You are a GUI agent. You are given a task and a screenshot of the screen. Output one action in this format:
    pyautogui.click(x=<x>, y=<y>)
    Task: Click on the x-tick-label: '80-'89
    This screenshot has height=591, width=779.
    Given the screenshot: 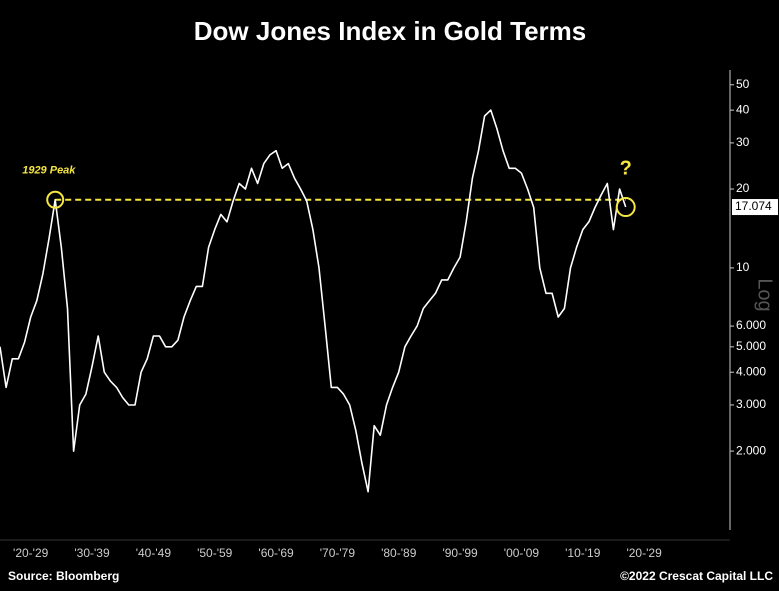 What is the action you would take?
    pyautogui.click(x=399, y=553)
    